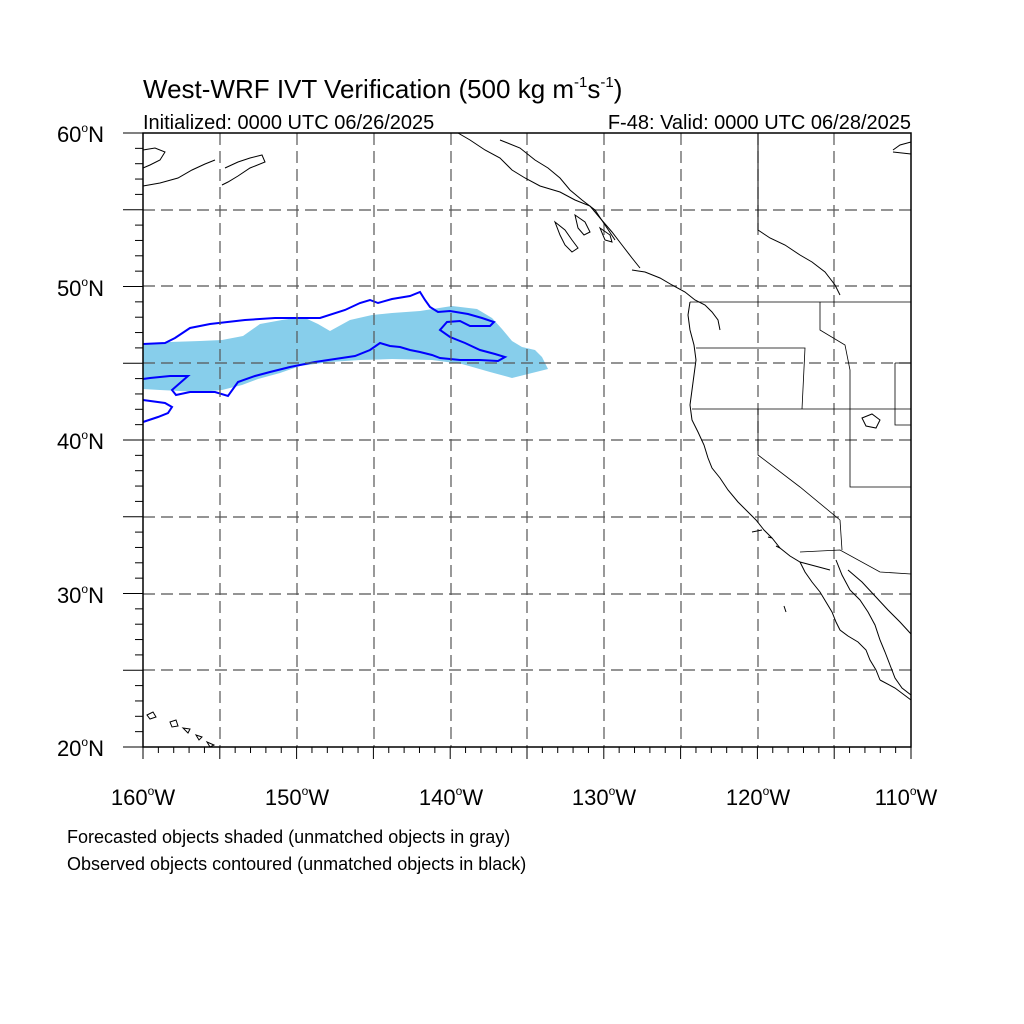 The height and width of the screenshot is (1024, 1024). I want to click on observed-object-main, so click(325, 344).